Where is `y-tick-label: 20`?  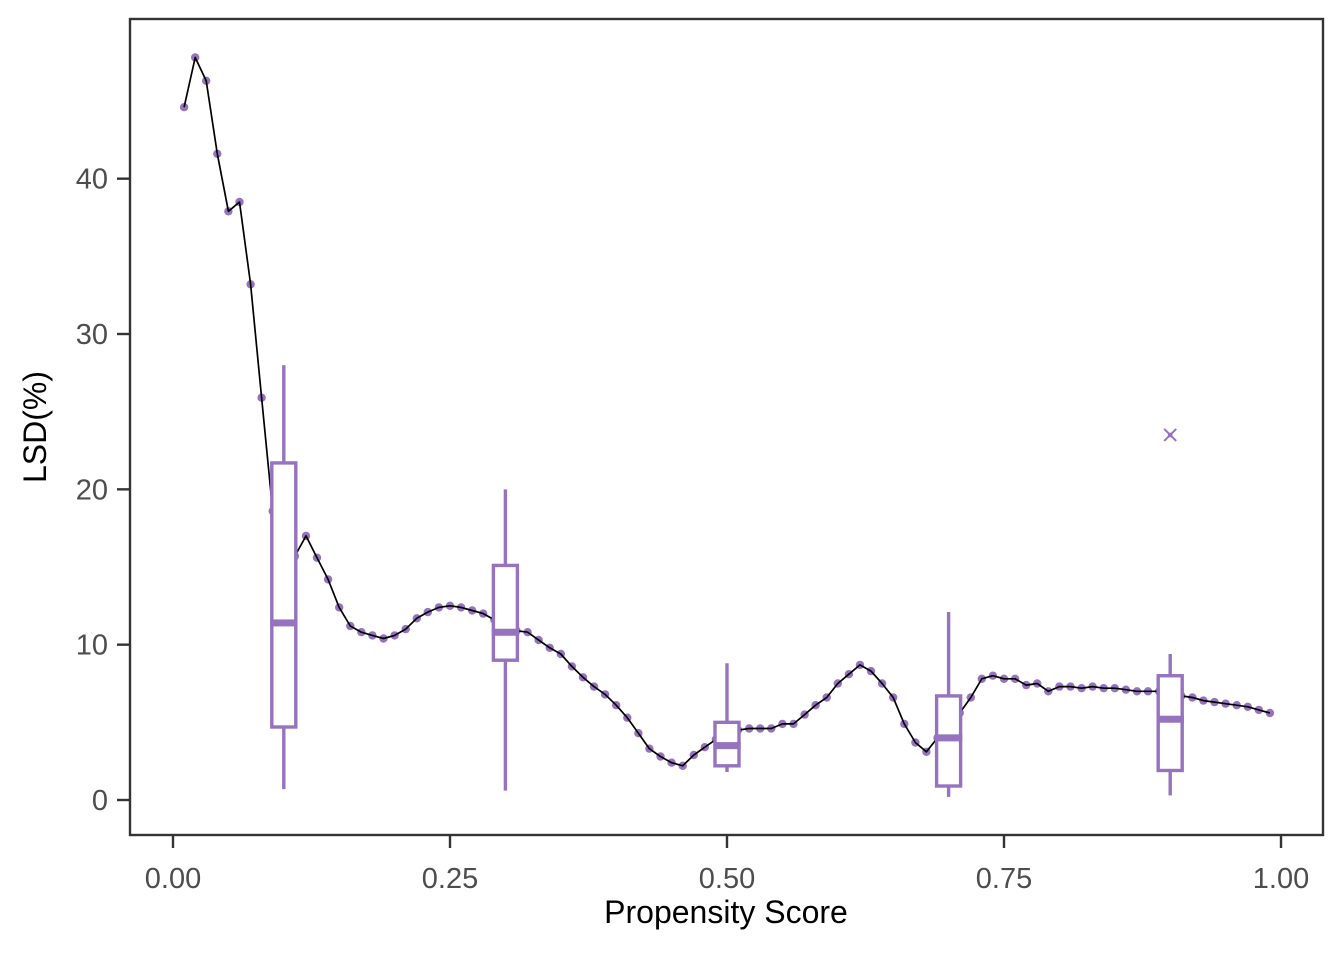 y-tick-label: 20 is located at coordinates (92, 490).